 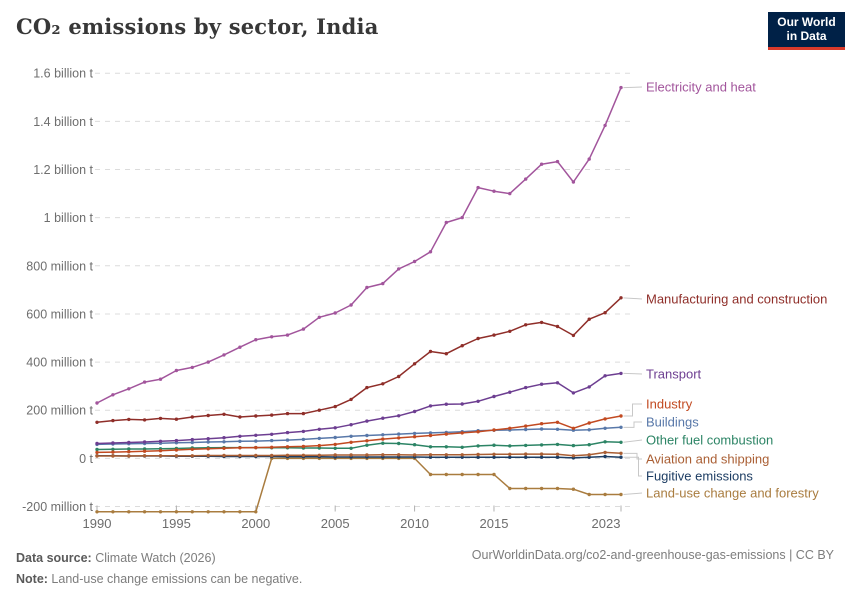 What do you see at coordinates (113, 443) in the screenshot?
I see `series-point-transport-1991` at bounding box center [113, 443].